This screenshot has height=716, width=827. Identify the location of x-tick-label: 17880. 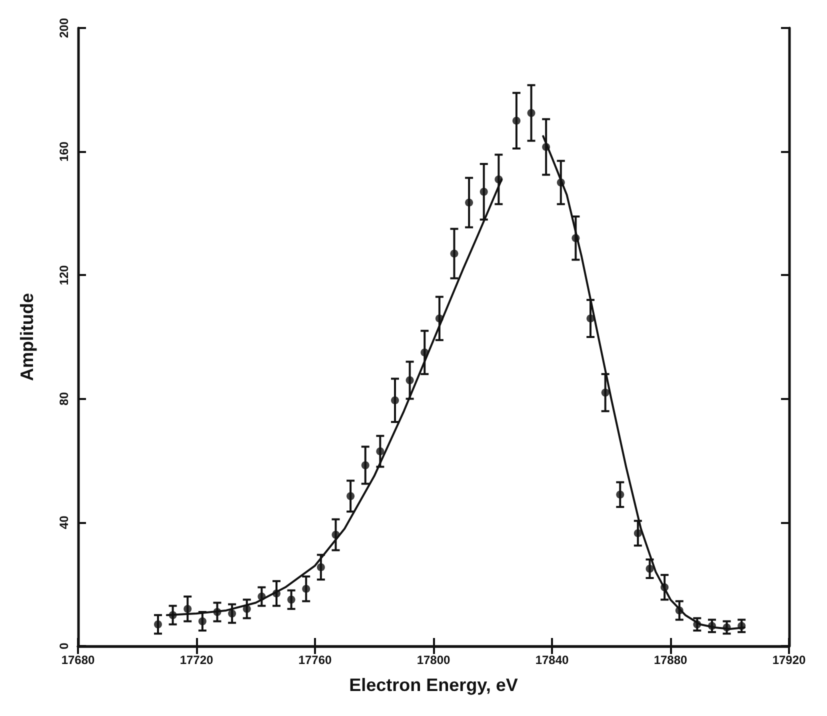
(671, 660).